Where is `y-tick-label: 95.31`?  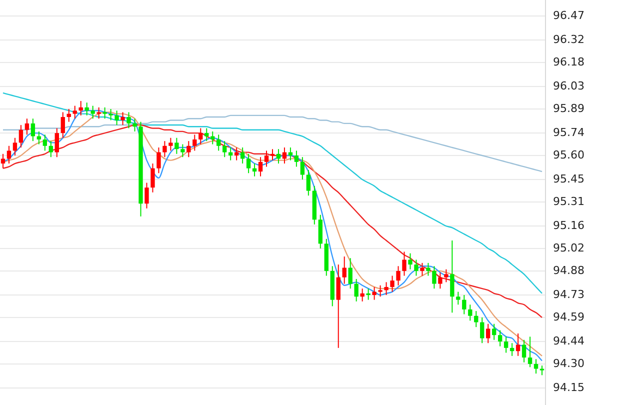 y-tick-label: 95.31 is located at coordinates (568, 201).